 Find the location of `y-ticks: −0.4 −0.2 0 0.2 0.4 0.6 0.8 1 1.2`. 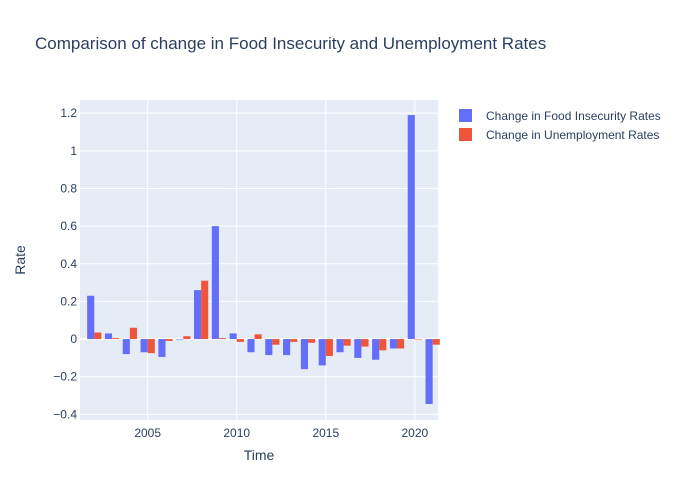

y-ticks: −0.4 −0.2 0 0.2 0.4 0.6 0.8 1 1.2 is located at coordinates (65, 263).